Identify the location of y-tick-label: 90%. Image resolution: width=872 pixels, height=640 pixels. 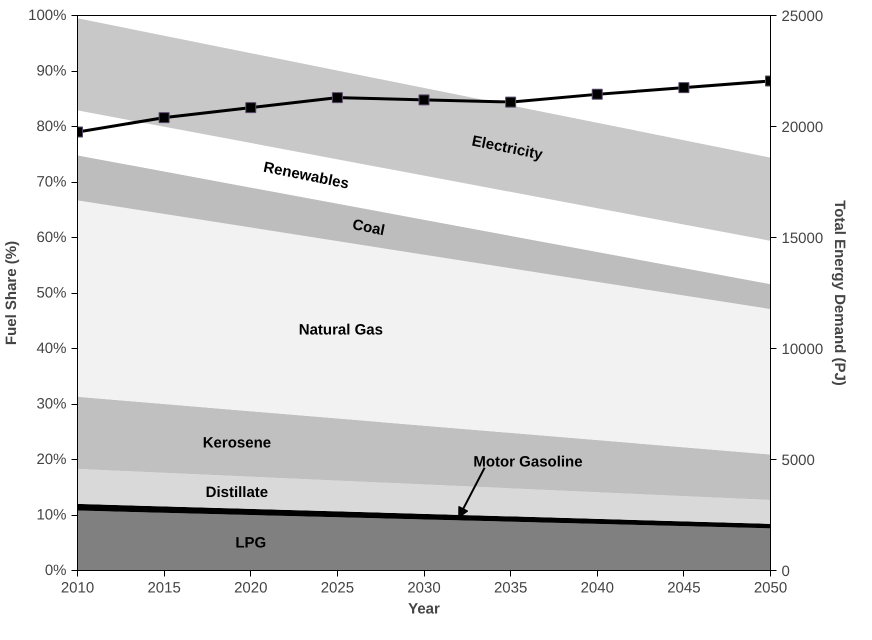
(51, 71).